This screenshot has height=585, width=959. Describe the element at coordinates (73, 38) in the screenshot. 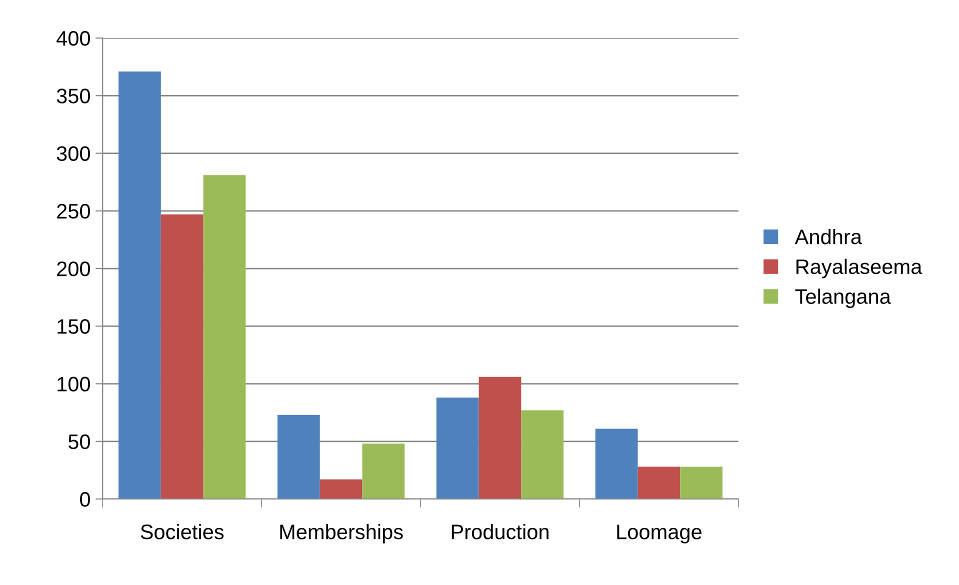

I see `y-tick-label: 400` at that location.